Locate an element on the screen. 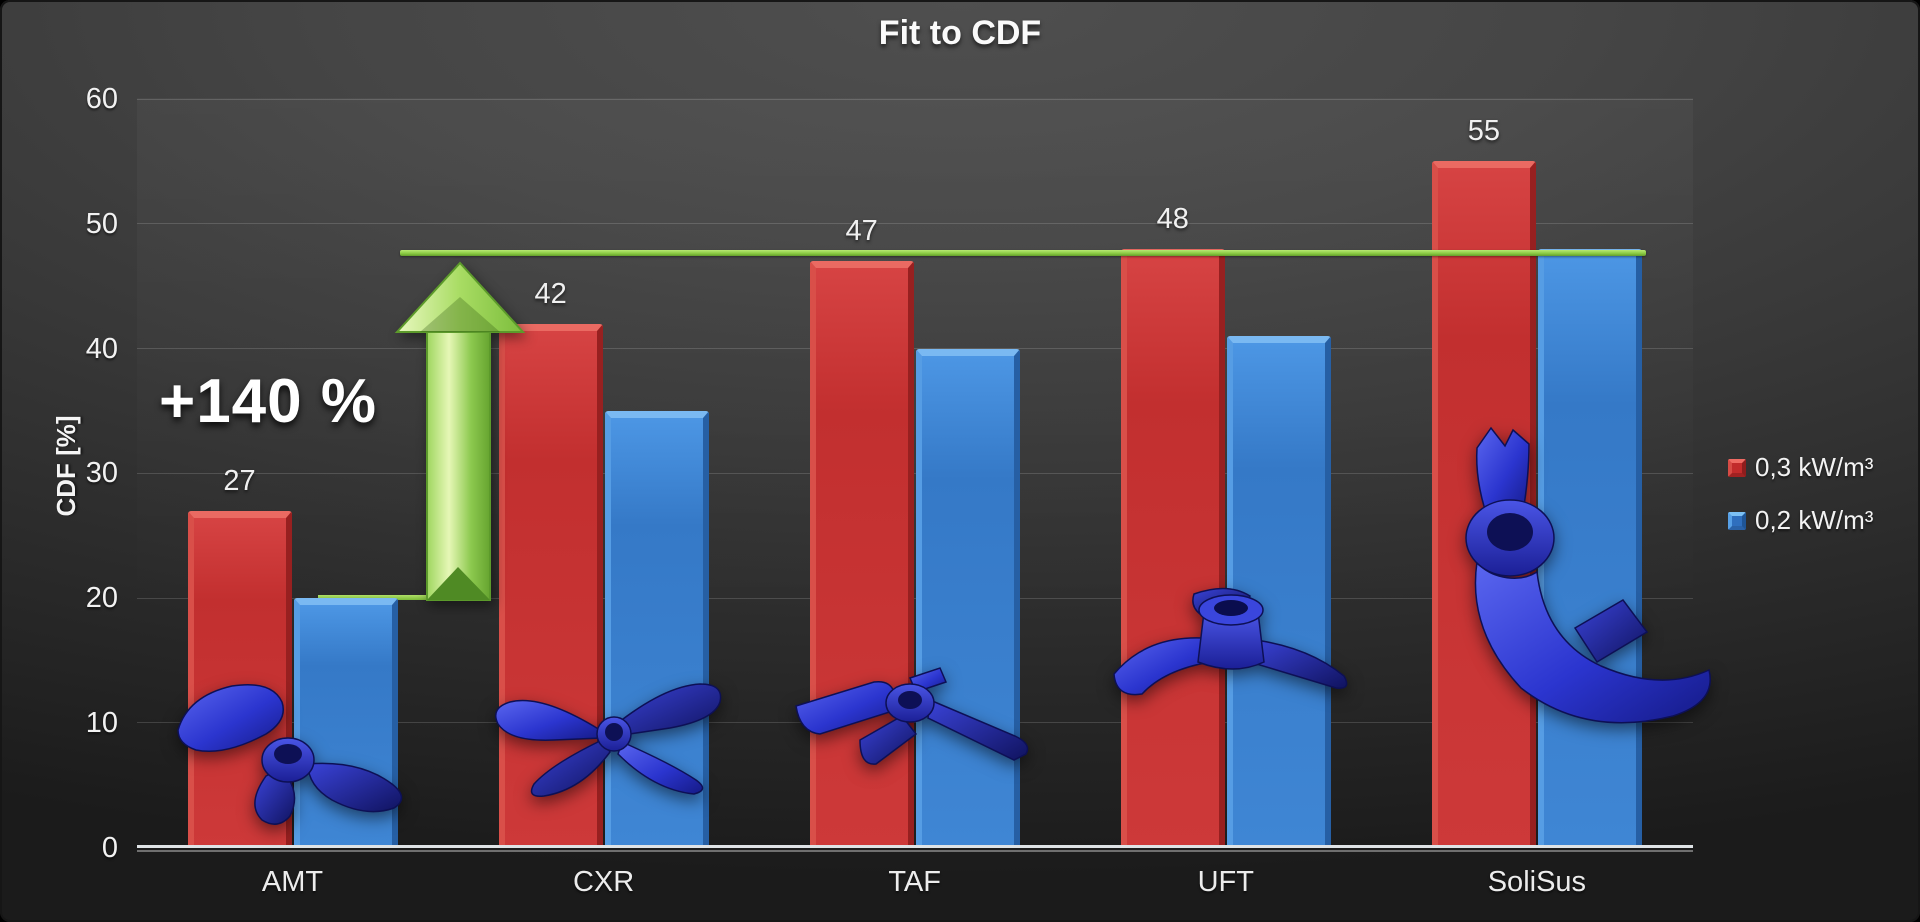 Image resolution: width=1920 pixels, height=922 pixels. y-tick-label-60: 60 is located at coordinates (101, 99).